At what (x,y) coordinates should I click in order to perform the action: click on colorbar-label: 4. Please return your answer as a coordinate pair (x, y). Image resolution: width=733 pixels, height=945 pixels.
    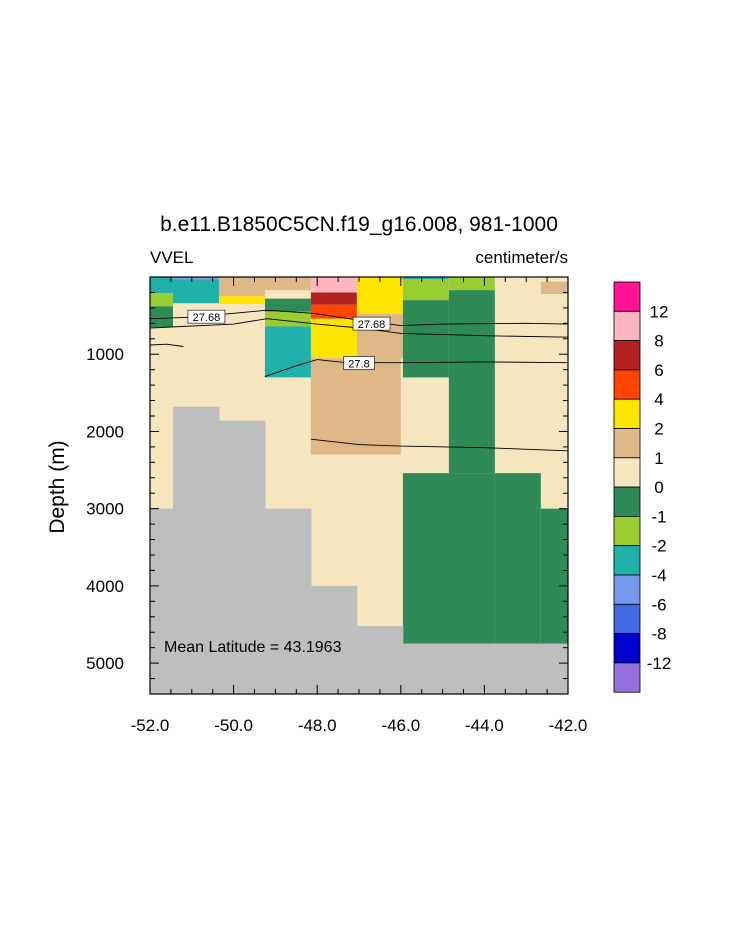
    Looking at the image, I should click on (658, 399).